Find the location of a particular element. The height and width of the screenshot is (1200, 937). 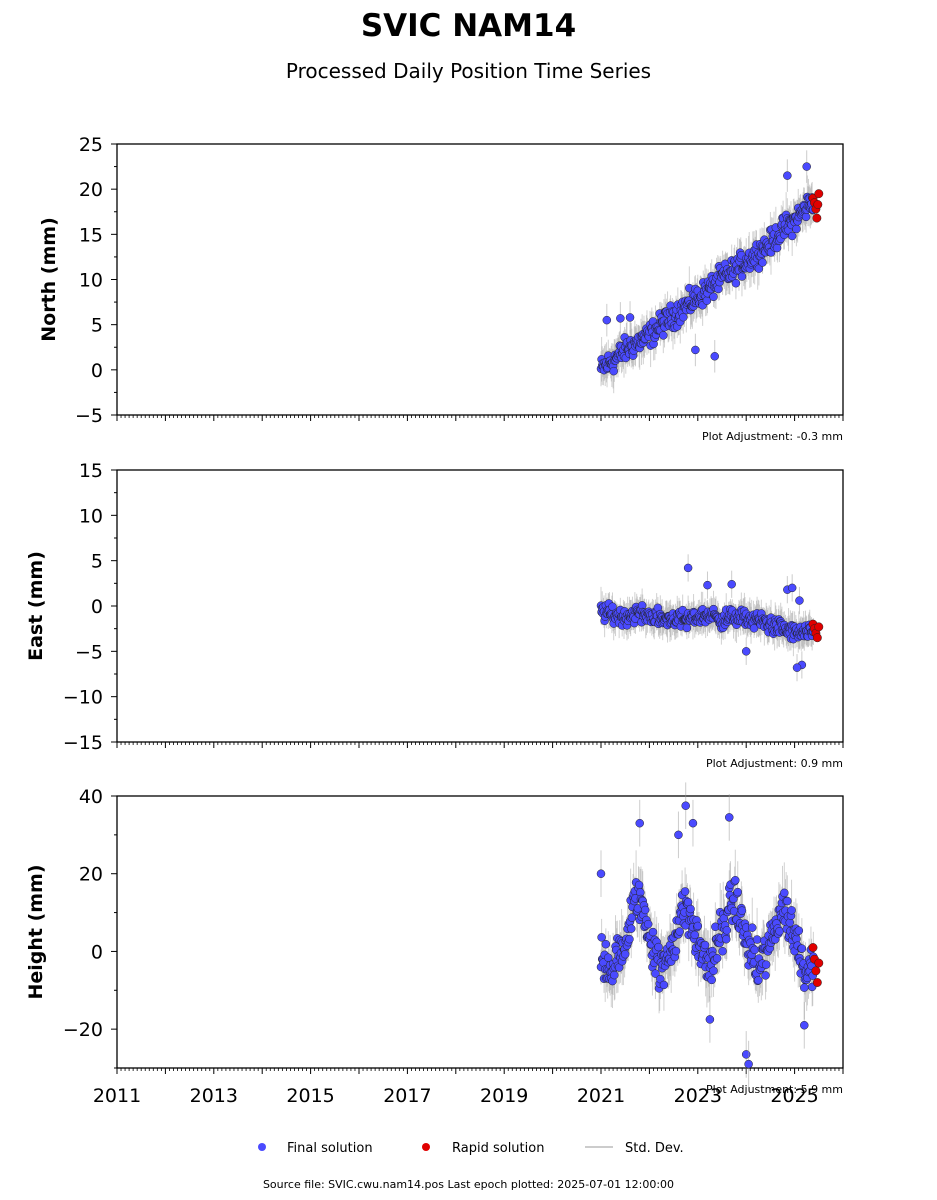

plot-adjustment: Plot Adjustment: 5.9 mm is located at coordinates (774, 1089).